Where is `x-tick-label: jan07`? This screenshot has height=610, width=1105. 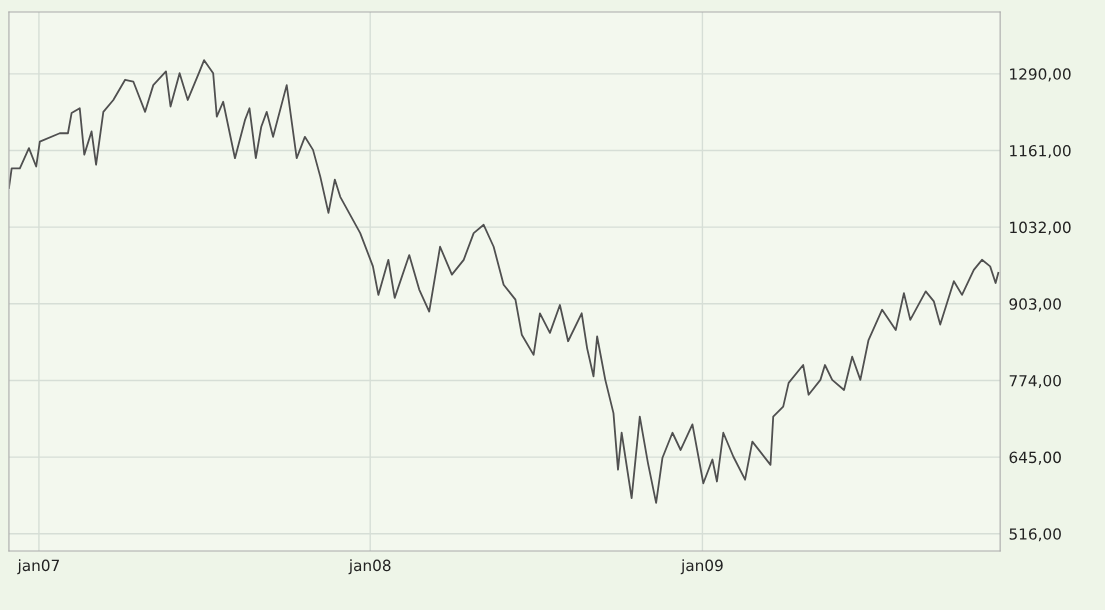 x-tick-label: jan07 is located at coordinates (38, 567).